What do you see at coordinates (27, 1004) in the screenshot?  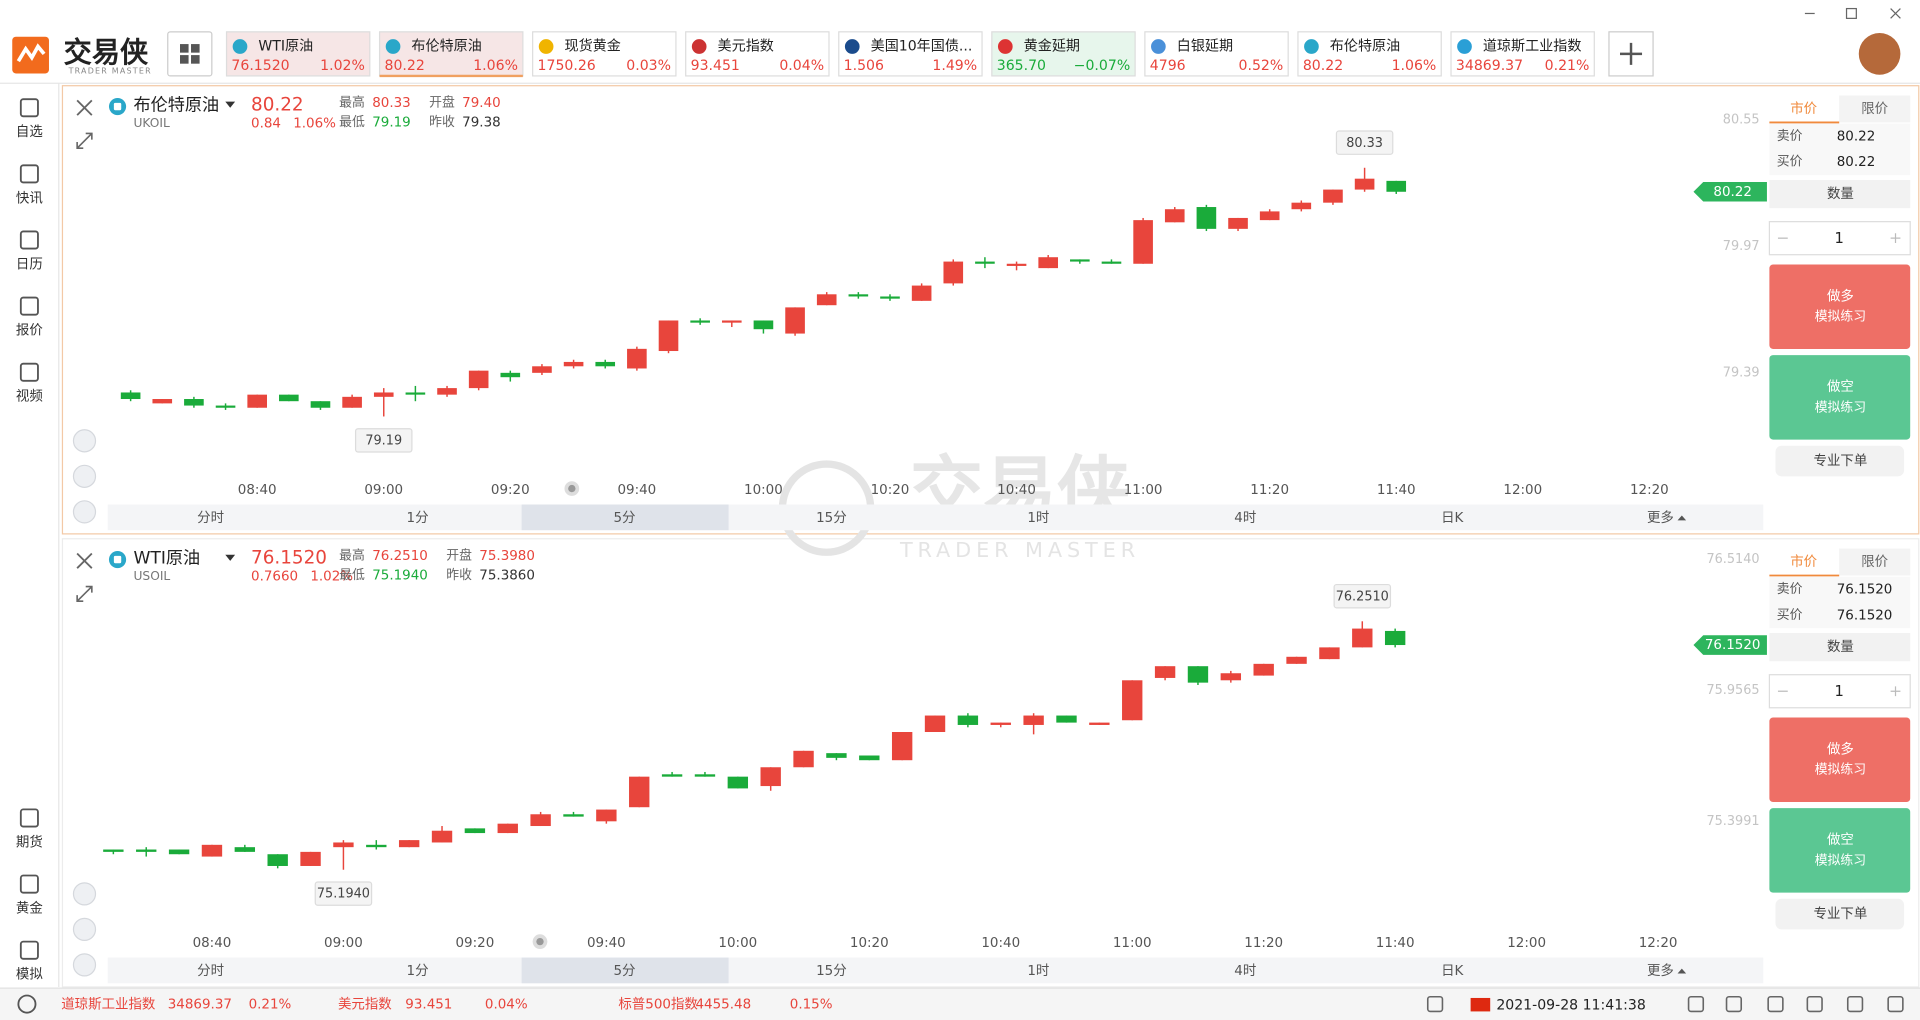 I see `support-icon` at bounding box center [27, 1004].